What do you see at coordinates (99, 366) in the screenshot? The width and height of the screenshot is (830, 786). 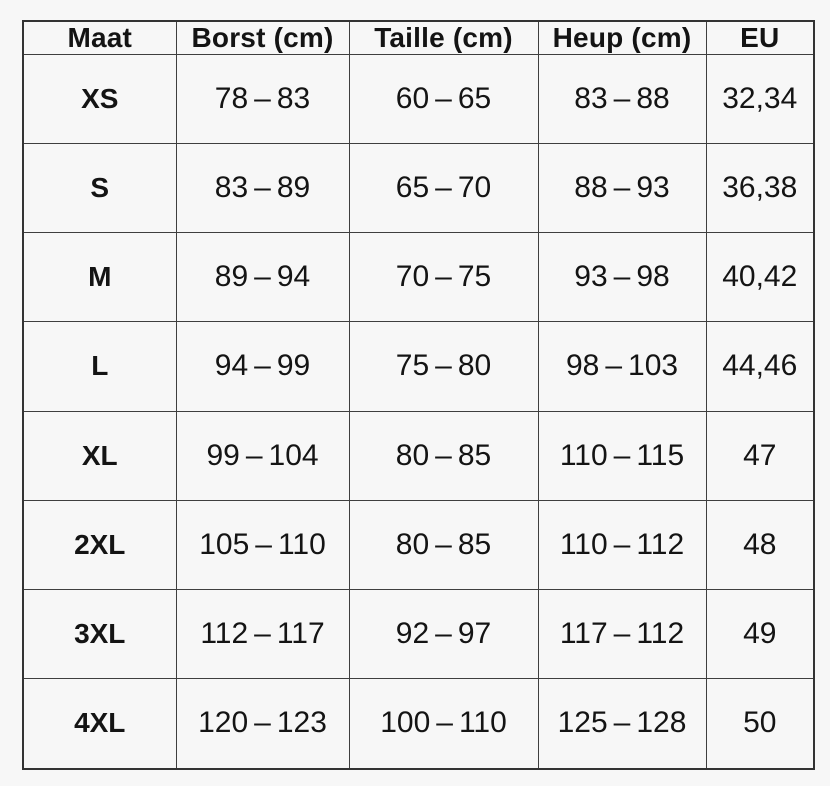 I see `size-label-cell: L` at bounding box center [99, 366].